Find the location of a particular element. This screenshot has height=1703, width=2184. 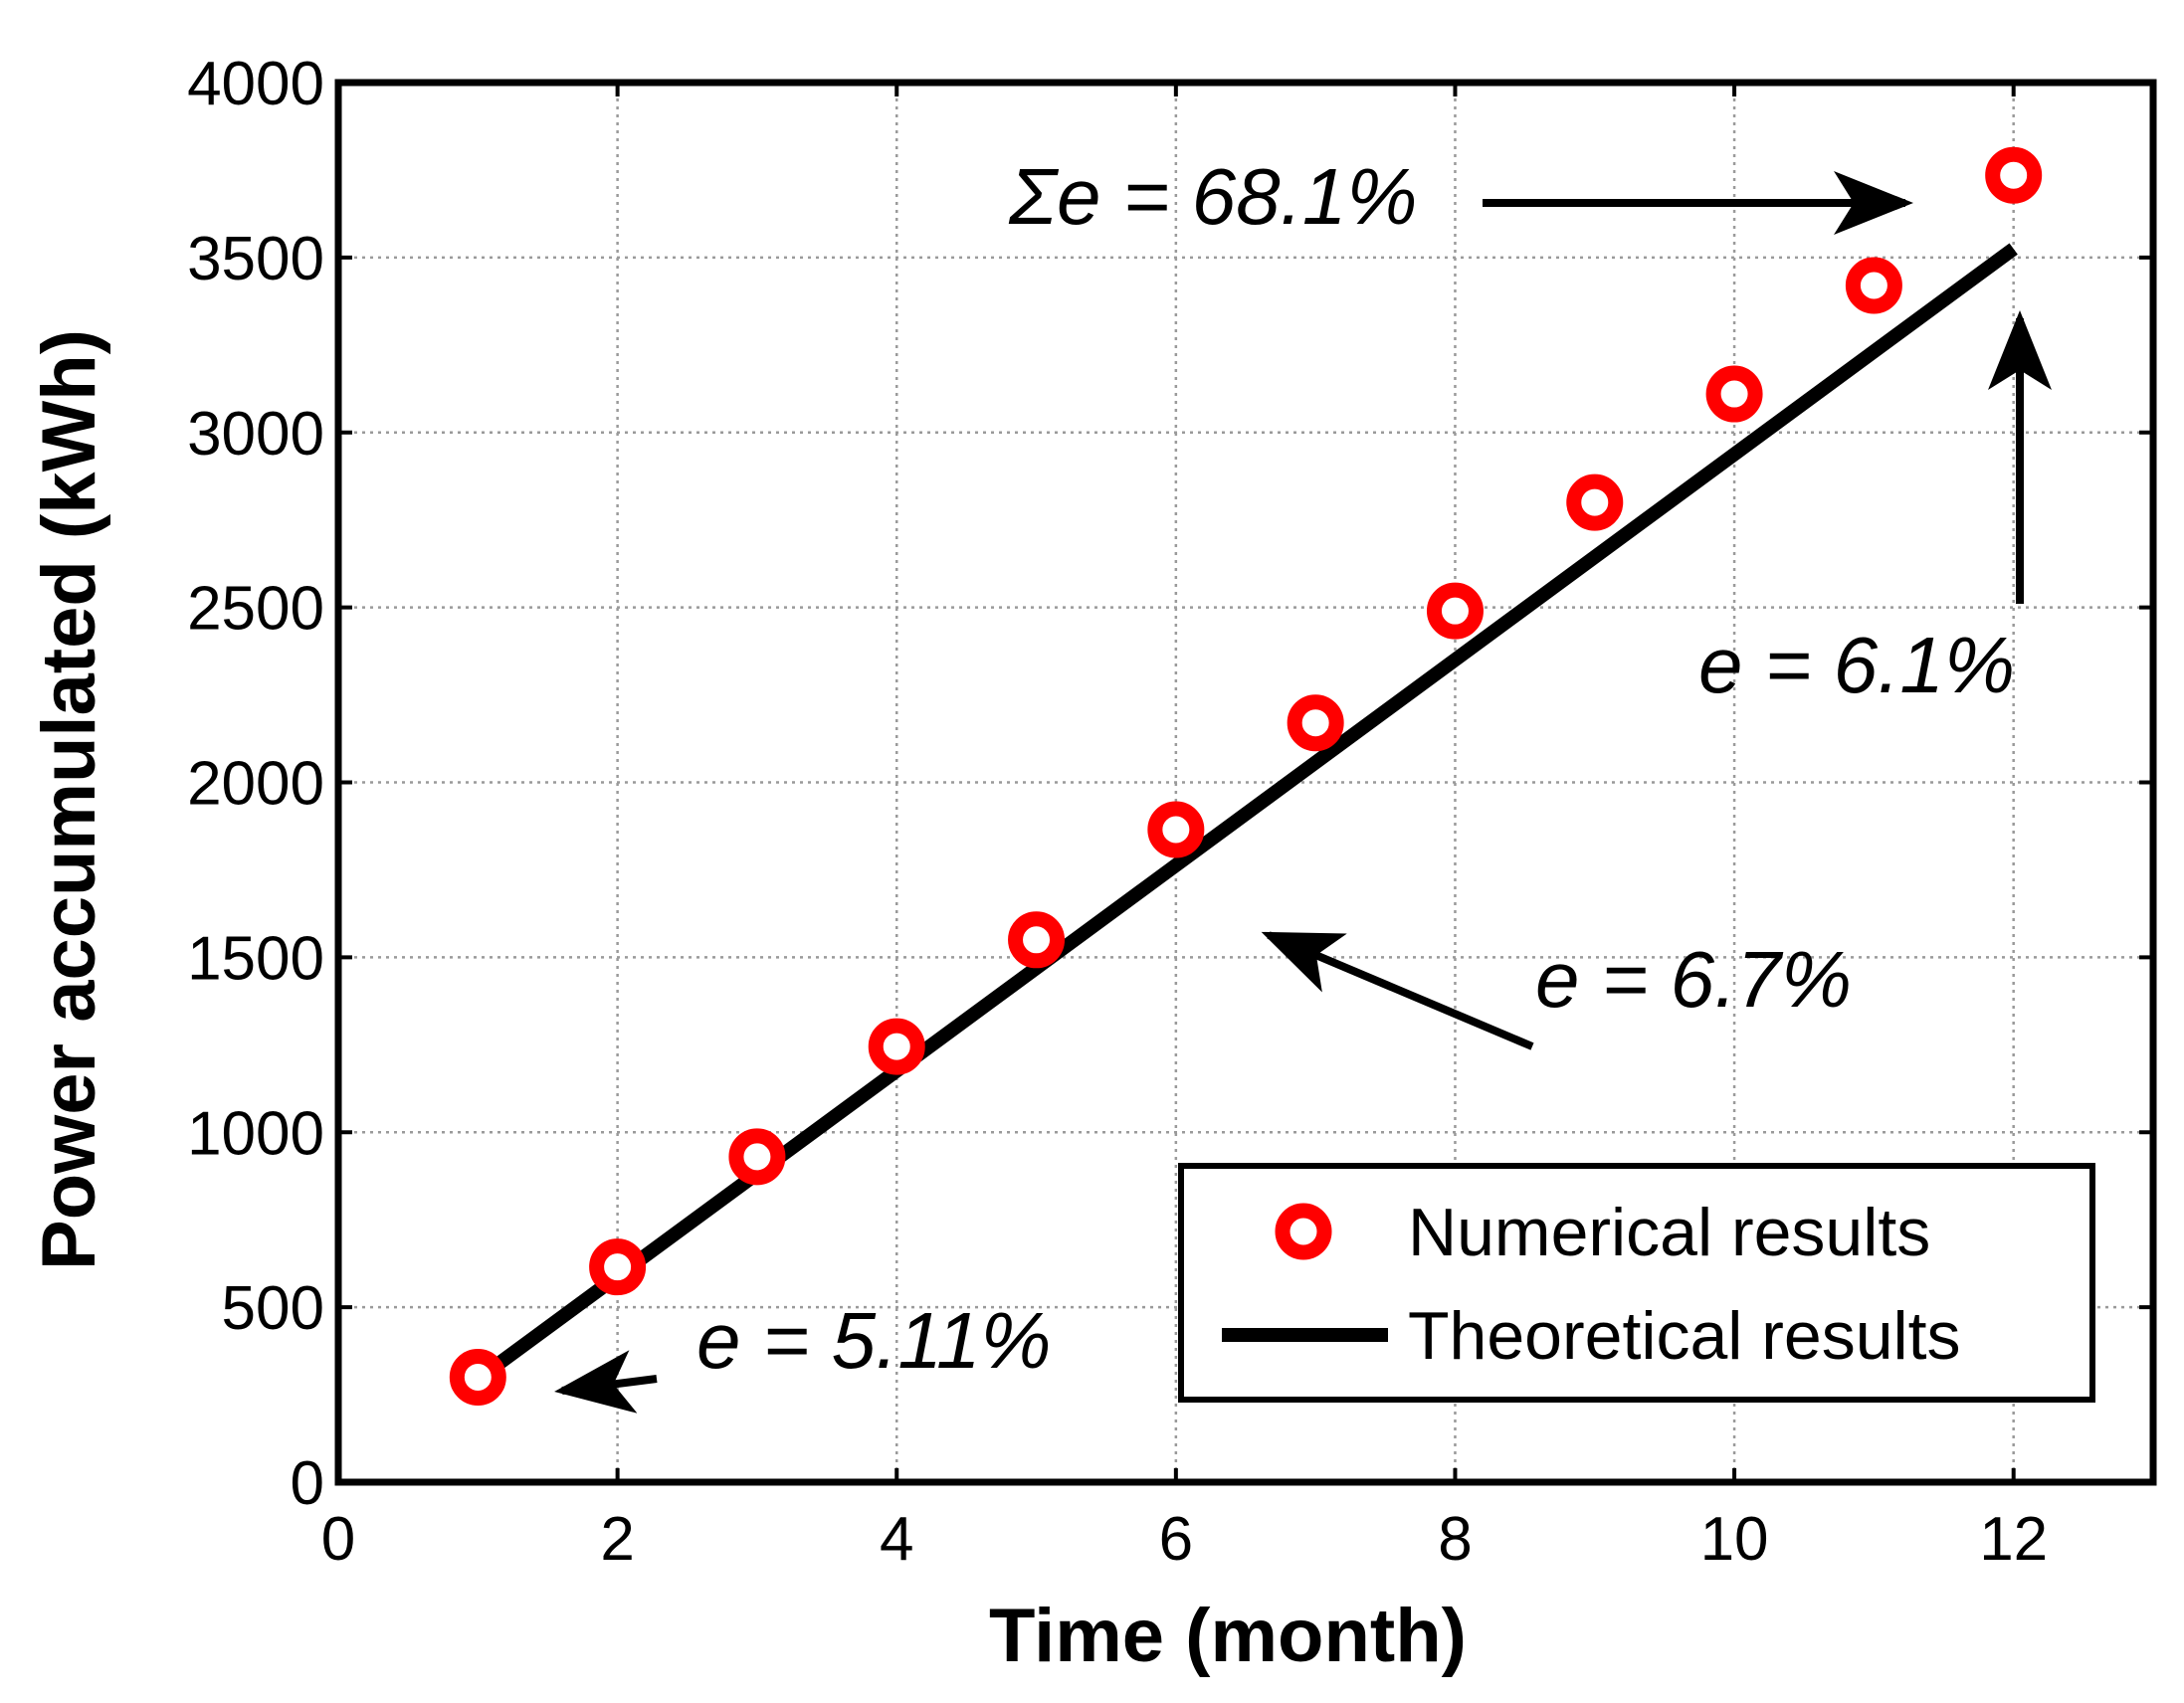

y-tick-label: 1500 is located at coordinates (255, 958).